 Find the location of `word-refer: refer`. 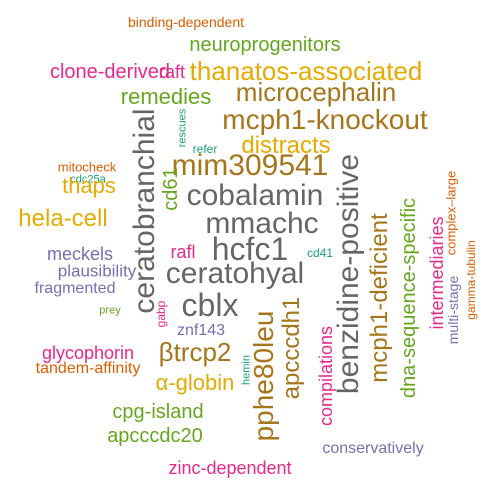

word-refer: refer is located at coordinates (205, 149).